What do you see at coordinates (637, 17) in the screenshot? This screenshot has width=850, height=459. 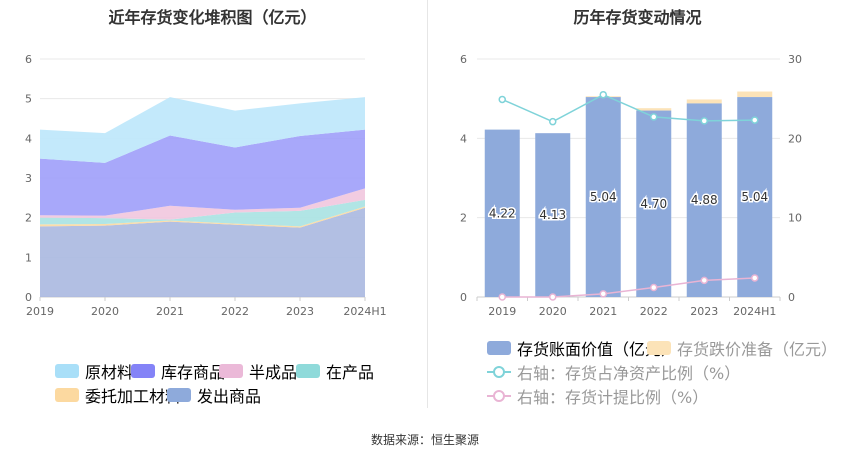 I see `right-chart-title: 历年存货变动情况` at bounding box center [637, 17].